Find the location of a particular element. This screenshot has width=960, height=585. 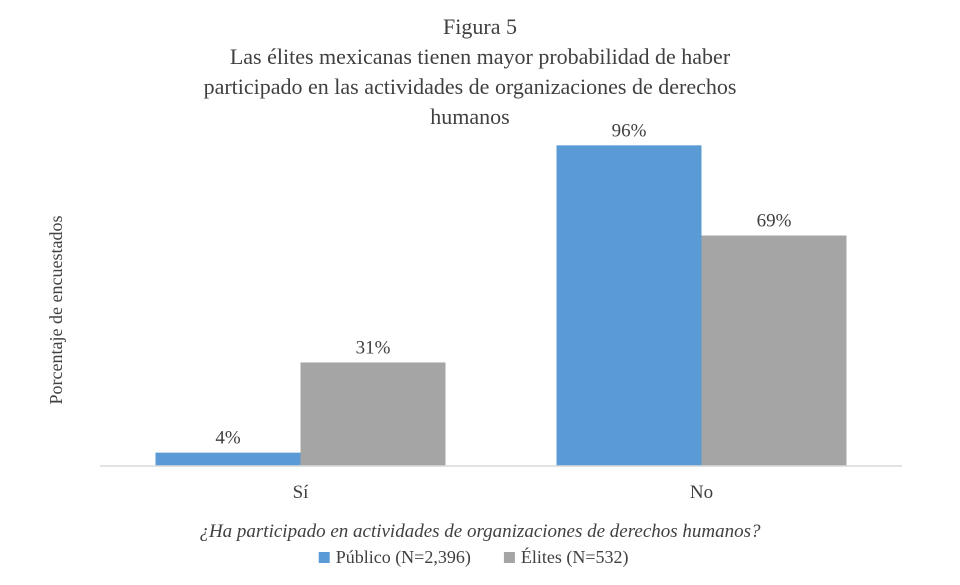

x-tick-label-si: Sí is located at coordinates (301, 492).